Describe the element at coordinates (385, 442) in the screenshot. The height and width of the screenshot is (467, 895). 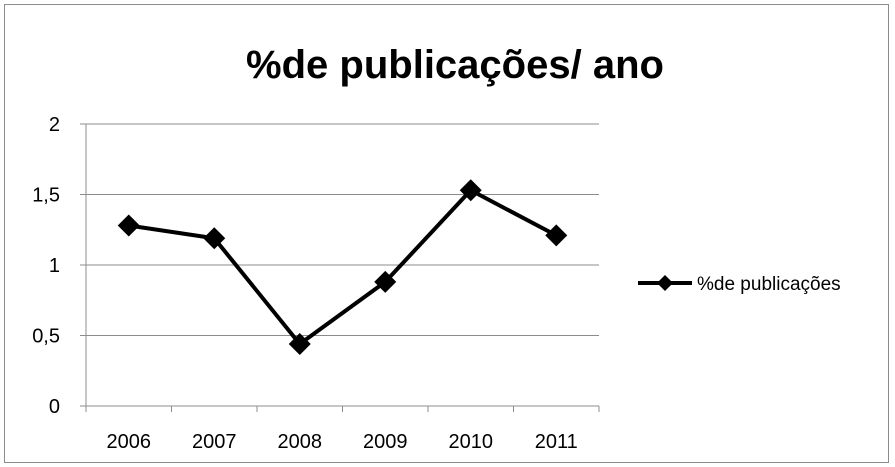
I see `x-tick-label: 2009` at that location.